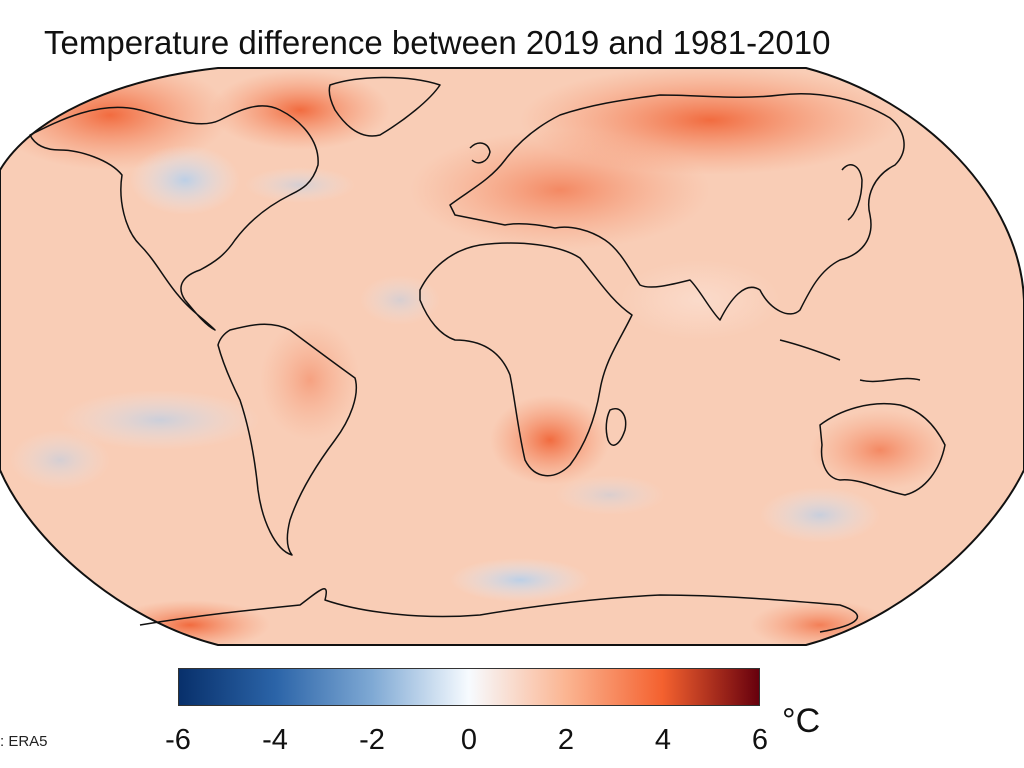  What do you see at coordinates (820, 622) in the screenshot?
I see `warm-patch-antarctic-east` at bounding box center [820, 622].